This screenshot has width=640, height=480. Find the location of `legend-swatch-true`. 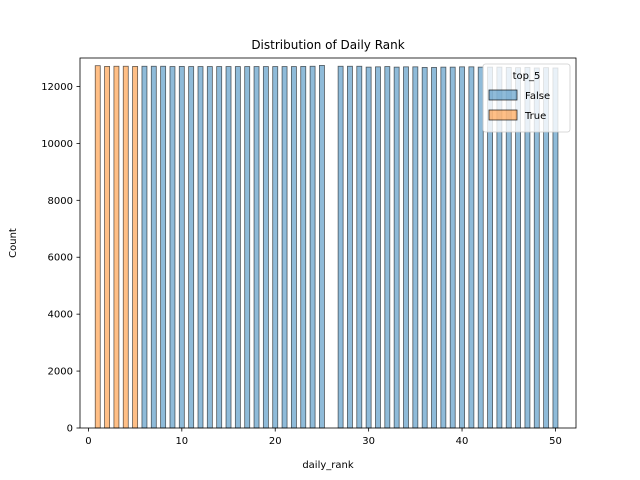

legend-swatch-true is located at coordinates (503, 115).